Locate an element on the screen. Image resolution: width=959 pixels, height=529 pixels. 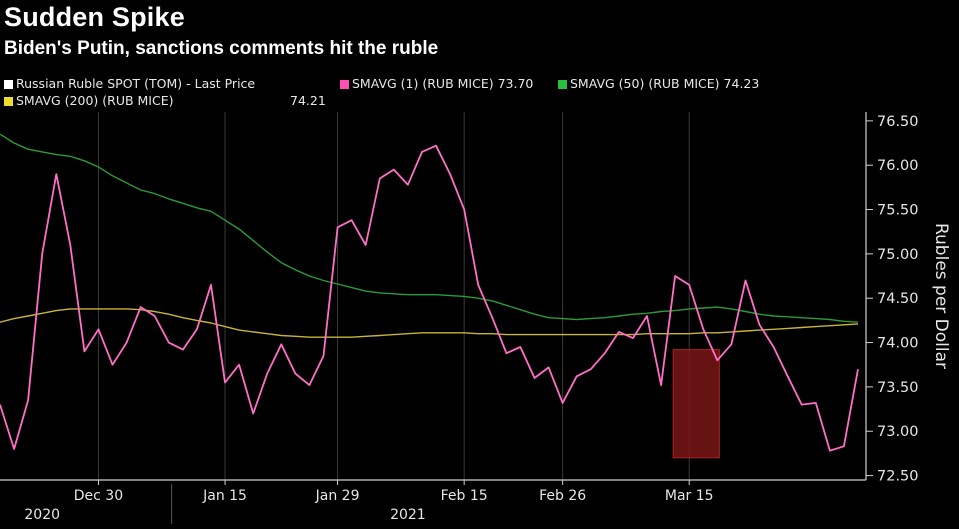
legend-item-sma200: SMAVG (200) (RUB MICE) is located at coordinates (89, 100).